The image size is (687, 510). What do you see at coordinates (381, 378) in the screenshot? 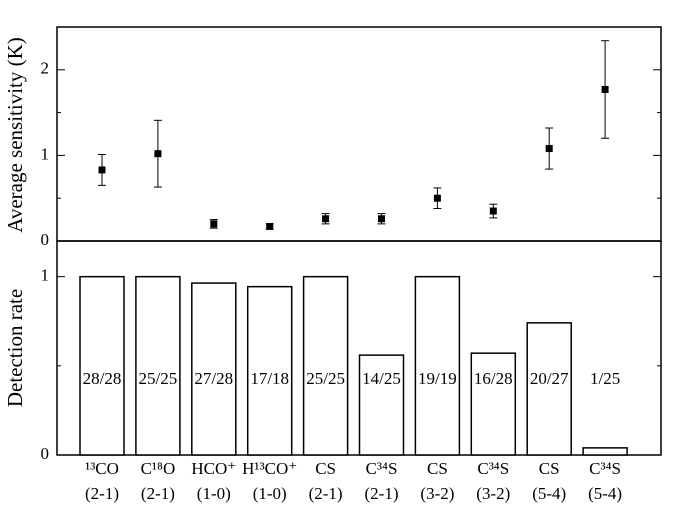
I see `bar-label: 14/25` at bounding box center [381, 378].